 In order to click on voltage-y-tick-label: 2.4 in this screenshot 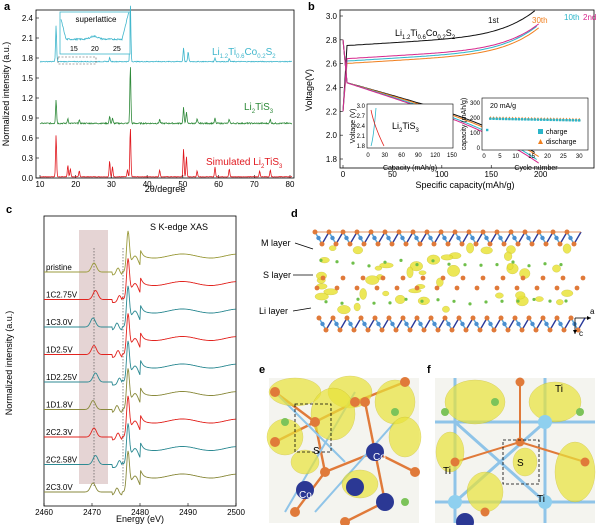, I will do `click(332, 88)`.